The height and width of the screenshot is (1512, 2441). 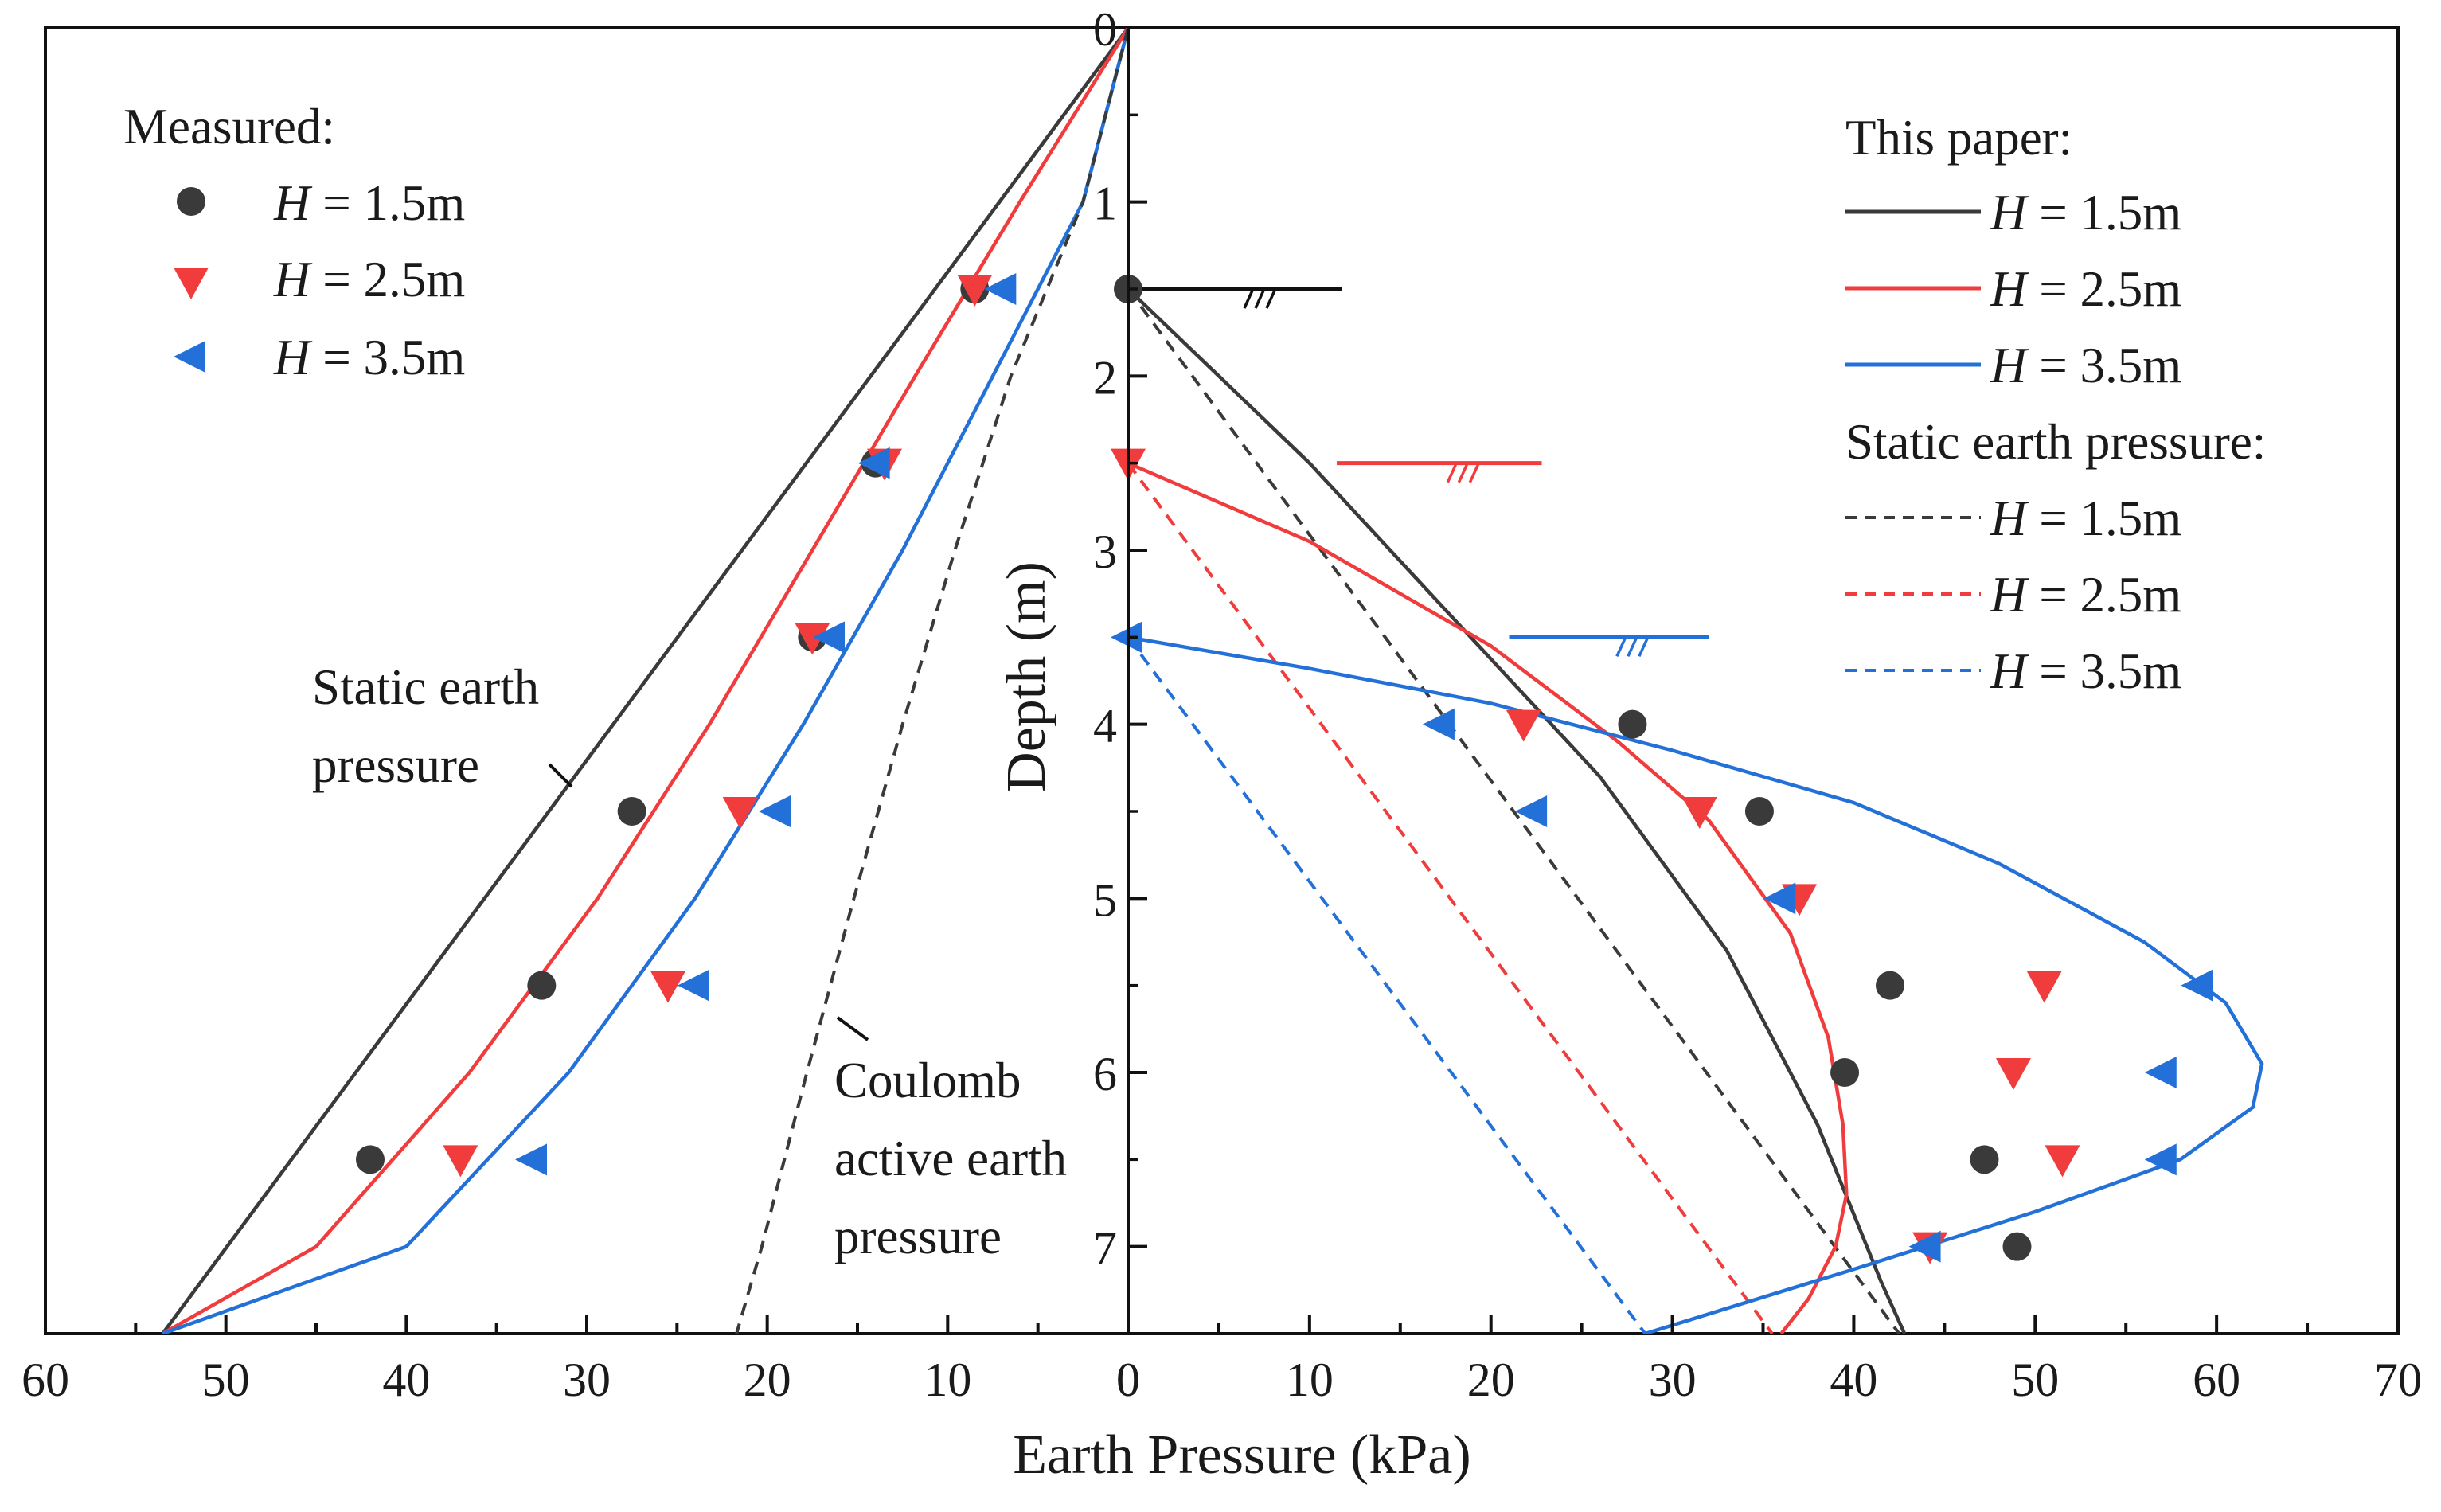 What do you see at coordinates (931, 681) in the screenshot?
I see `left-curve-coulomb-active-earth-pressure` at bounding box center [931, 681].